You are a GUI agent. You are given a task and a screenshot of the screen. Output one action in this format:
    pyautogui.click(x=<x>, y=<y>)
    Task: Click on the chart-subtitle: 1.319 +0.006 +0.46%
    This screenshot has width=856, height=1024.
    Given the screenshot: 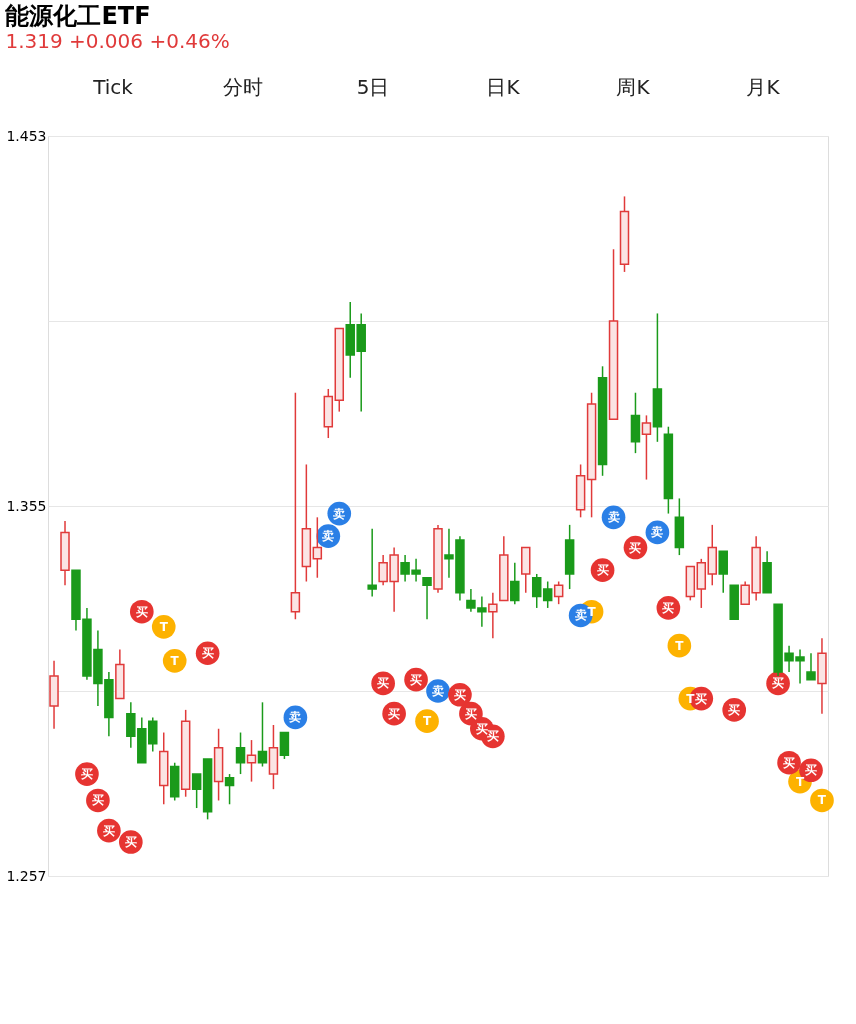 What is the action you would take?
    pyautogui.click(x=117, y=41)
    